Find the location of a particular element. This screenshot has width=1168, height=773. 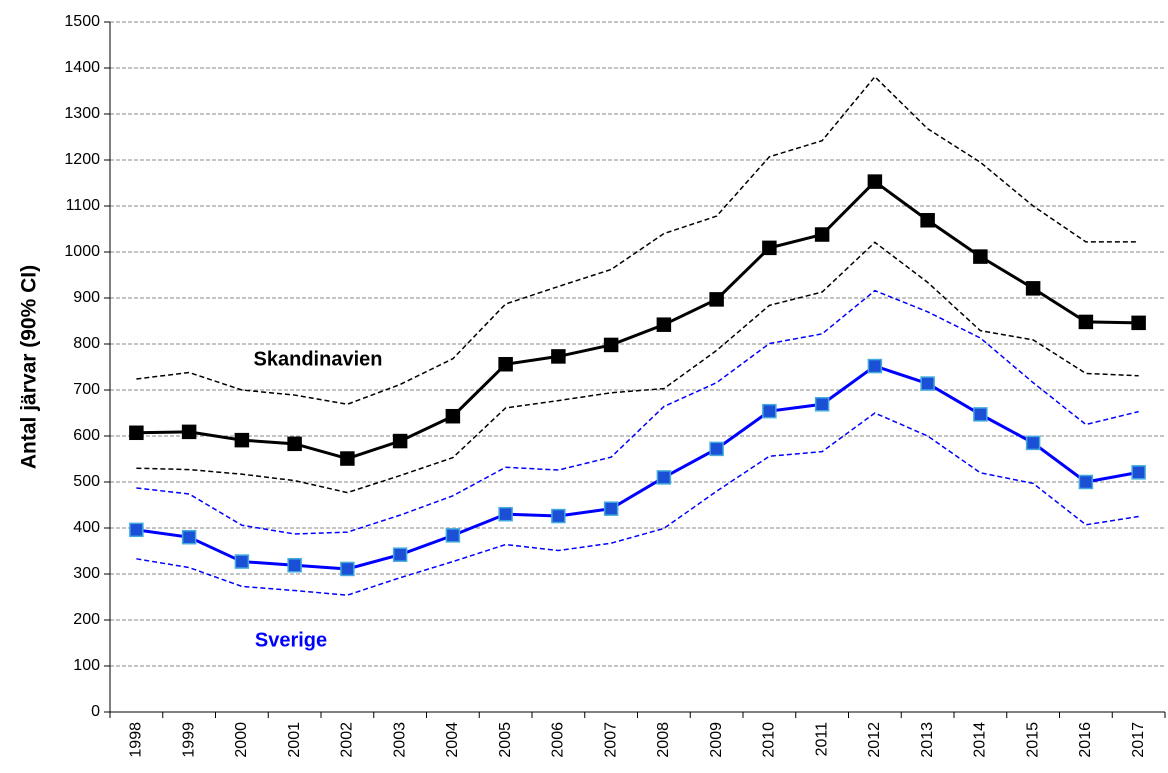

x-tick-label: 2008 is located at coordinates (663, 740).